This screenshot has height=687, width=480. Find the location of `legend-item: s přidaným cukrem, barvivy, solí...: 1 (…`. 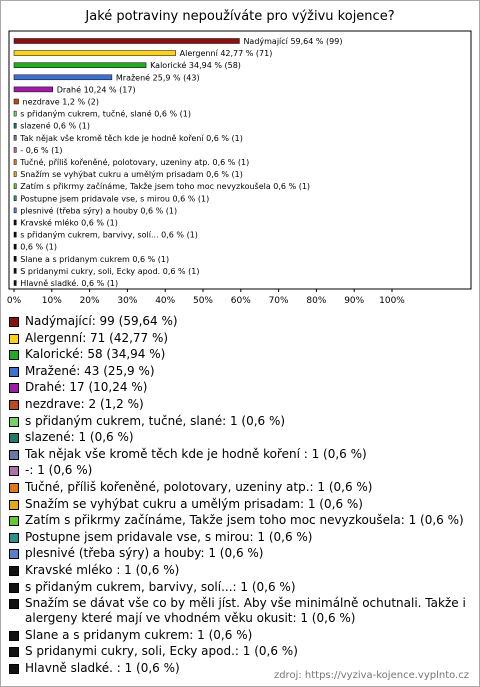

legend-item: s přidaným cukrem, barvivy, solí...: 1 (… is located at coordinates (238, 587).